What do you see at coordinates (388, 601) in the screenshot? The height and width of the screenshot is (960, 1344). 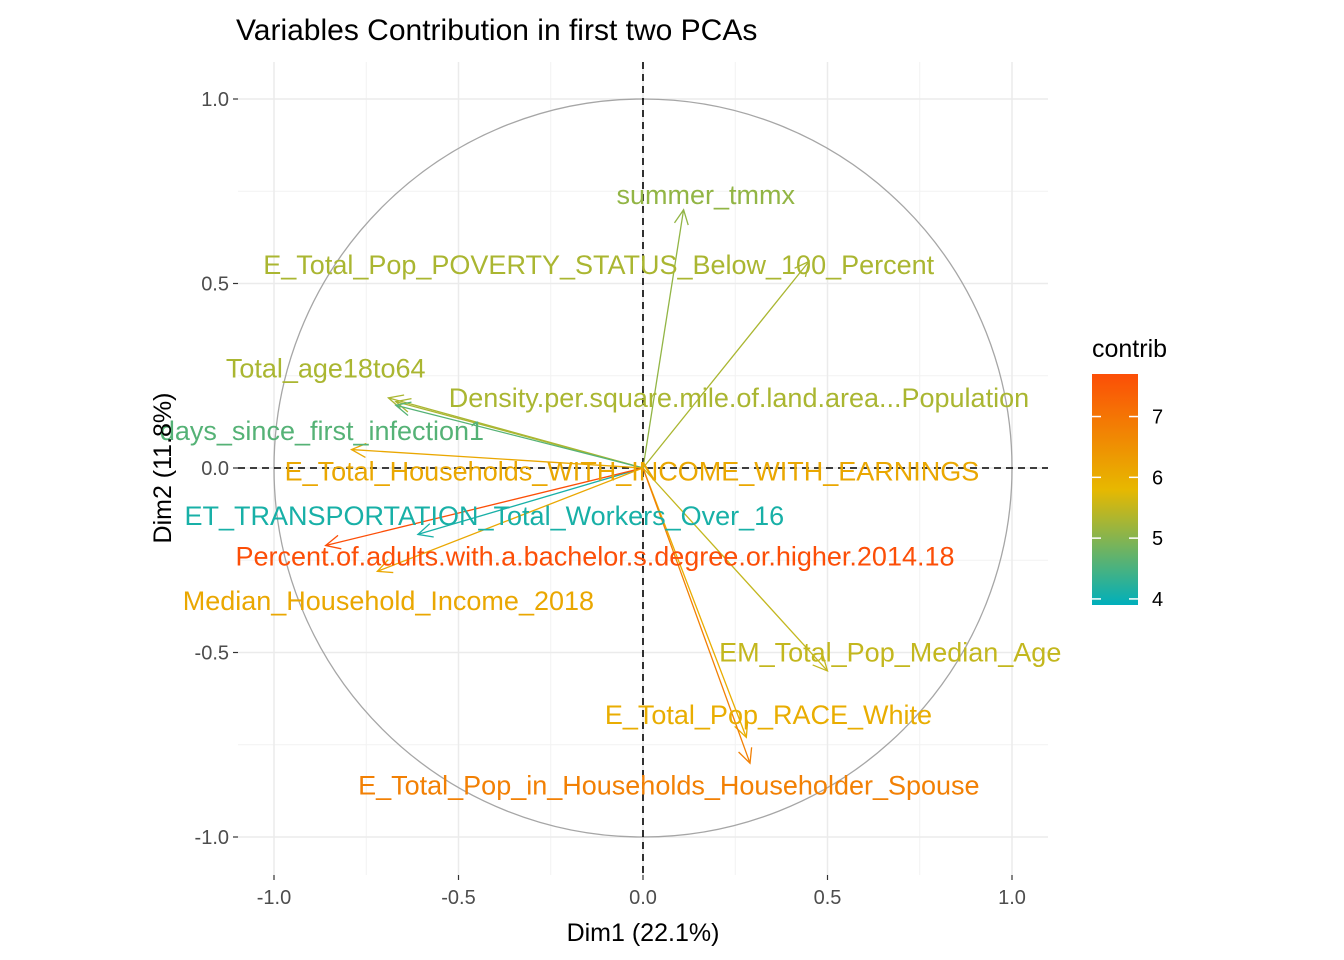 I see `variable-label-8: Median_Household_Income_2018` at bounding box center [388, 601].